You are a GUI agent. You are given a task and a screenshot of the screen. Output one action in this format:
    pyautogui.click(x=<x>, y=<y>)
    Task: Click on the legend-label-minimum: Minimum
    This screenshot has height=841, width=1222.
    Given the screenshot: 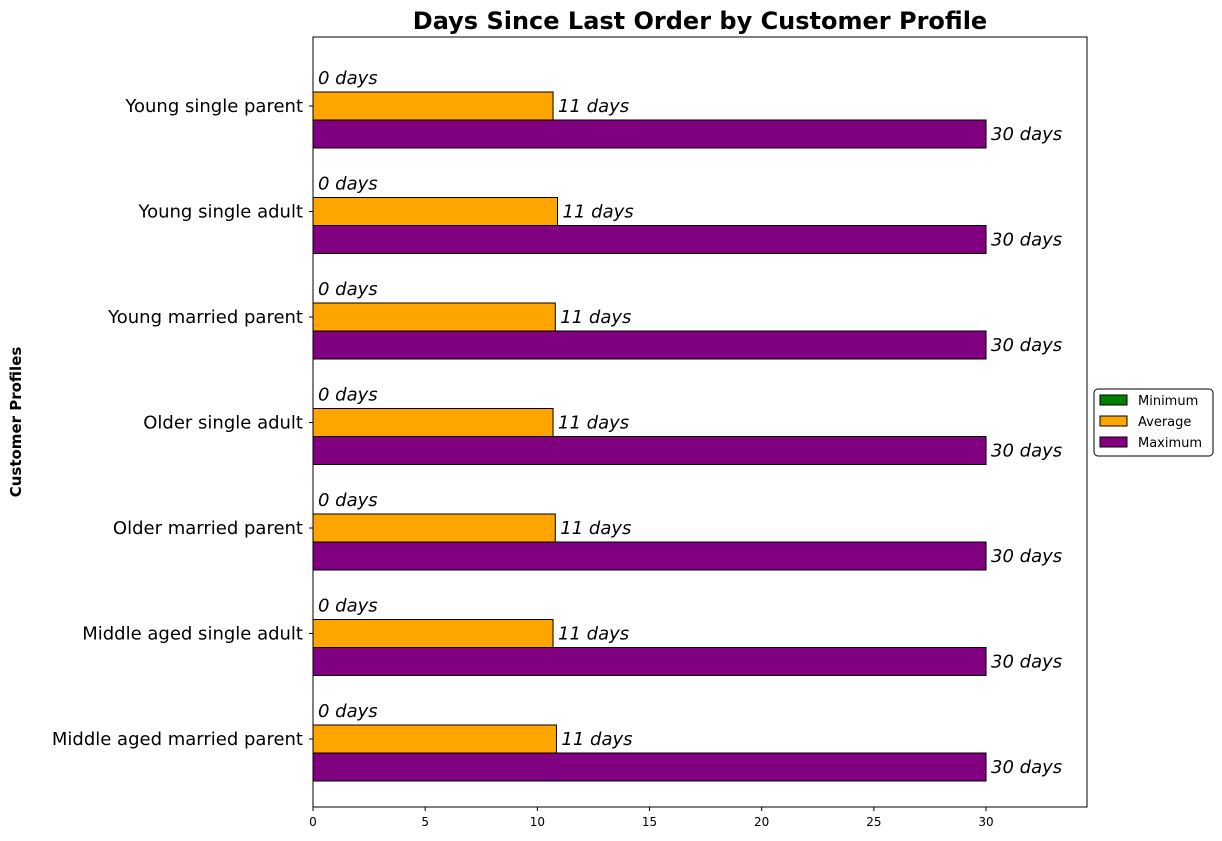 What is the action you would take?
    pyautogui.click(x=1168, y=401)
    